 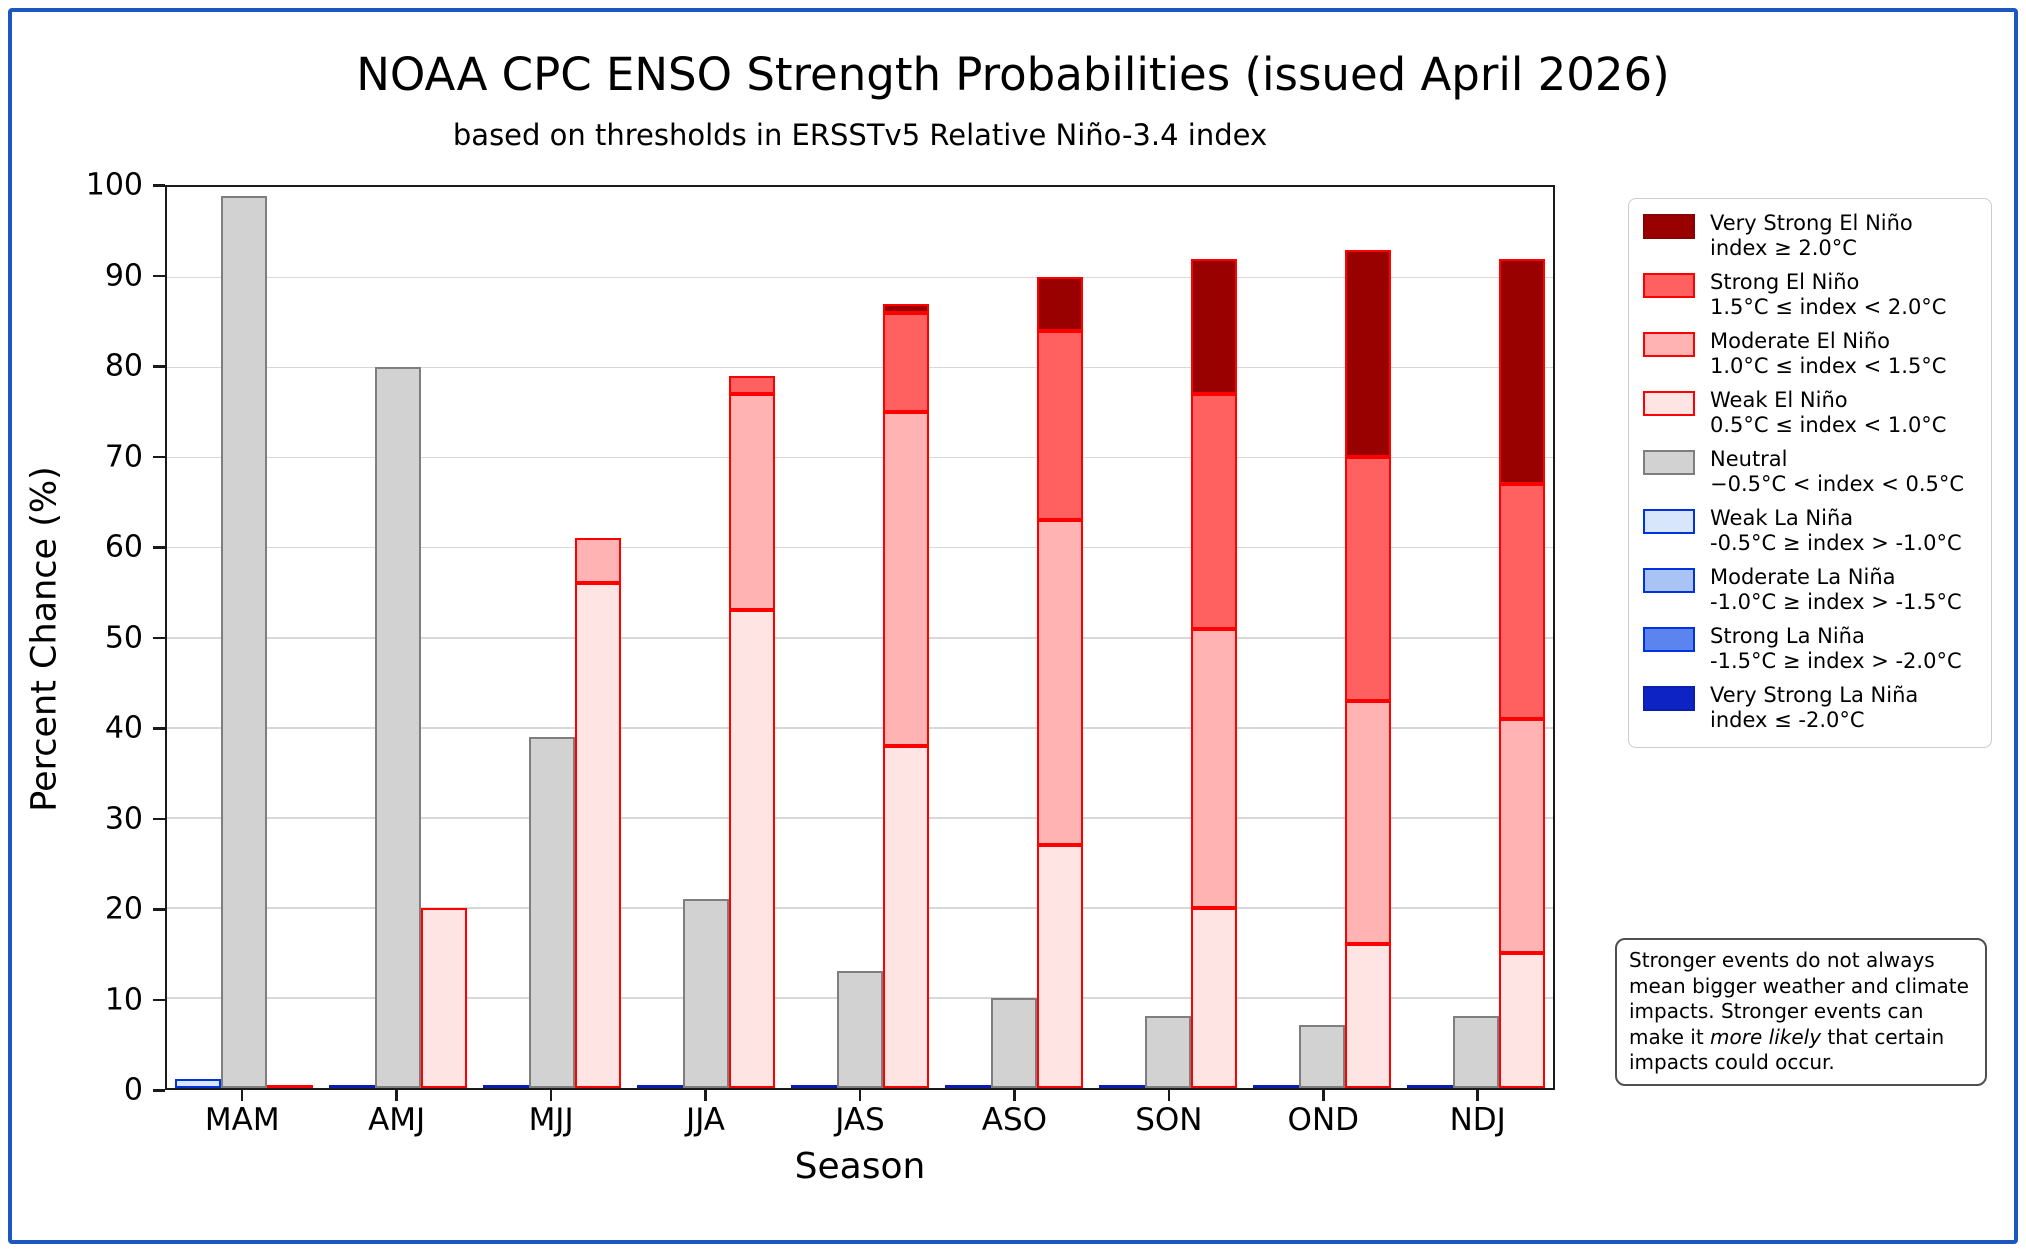 I want to click on zero-bar-la_nina-OND, so click(x=1275, y=1086).